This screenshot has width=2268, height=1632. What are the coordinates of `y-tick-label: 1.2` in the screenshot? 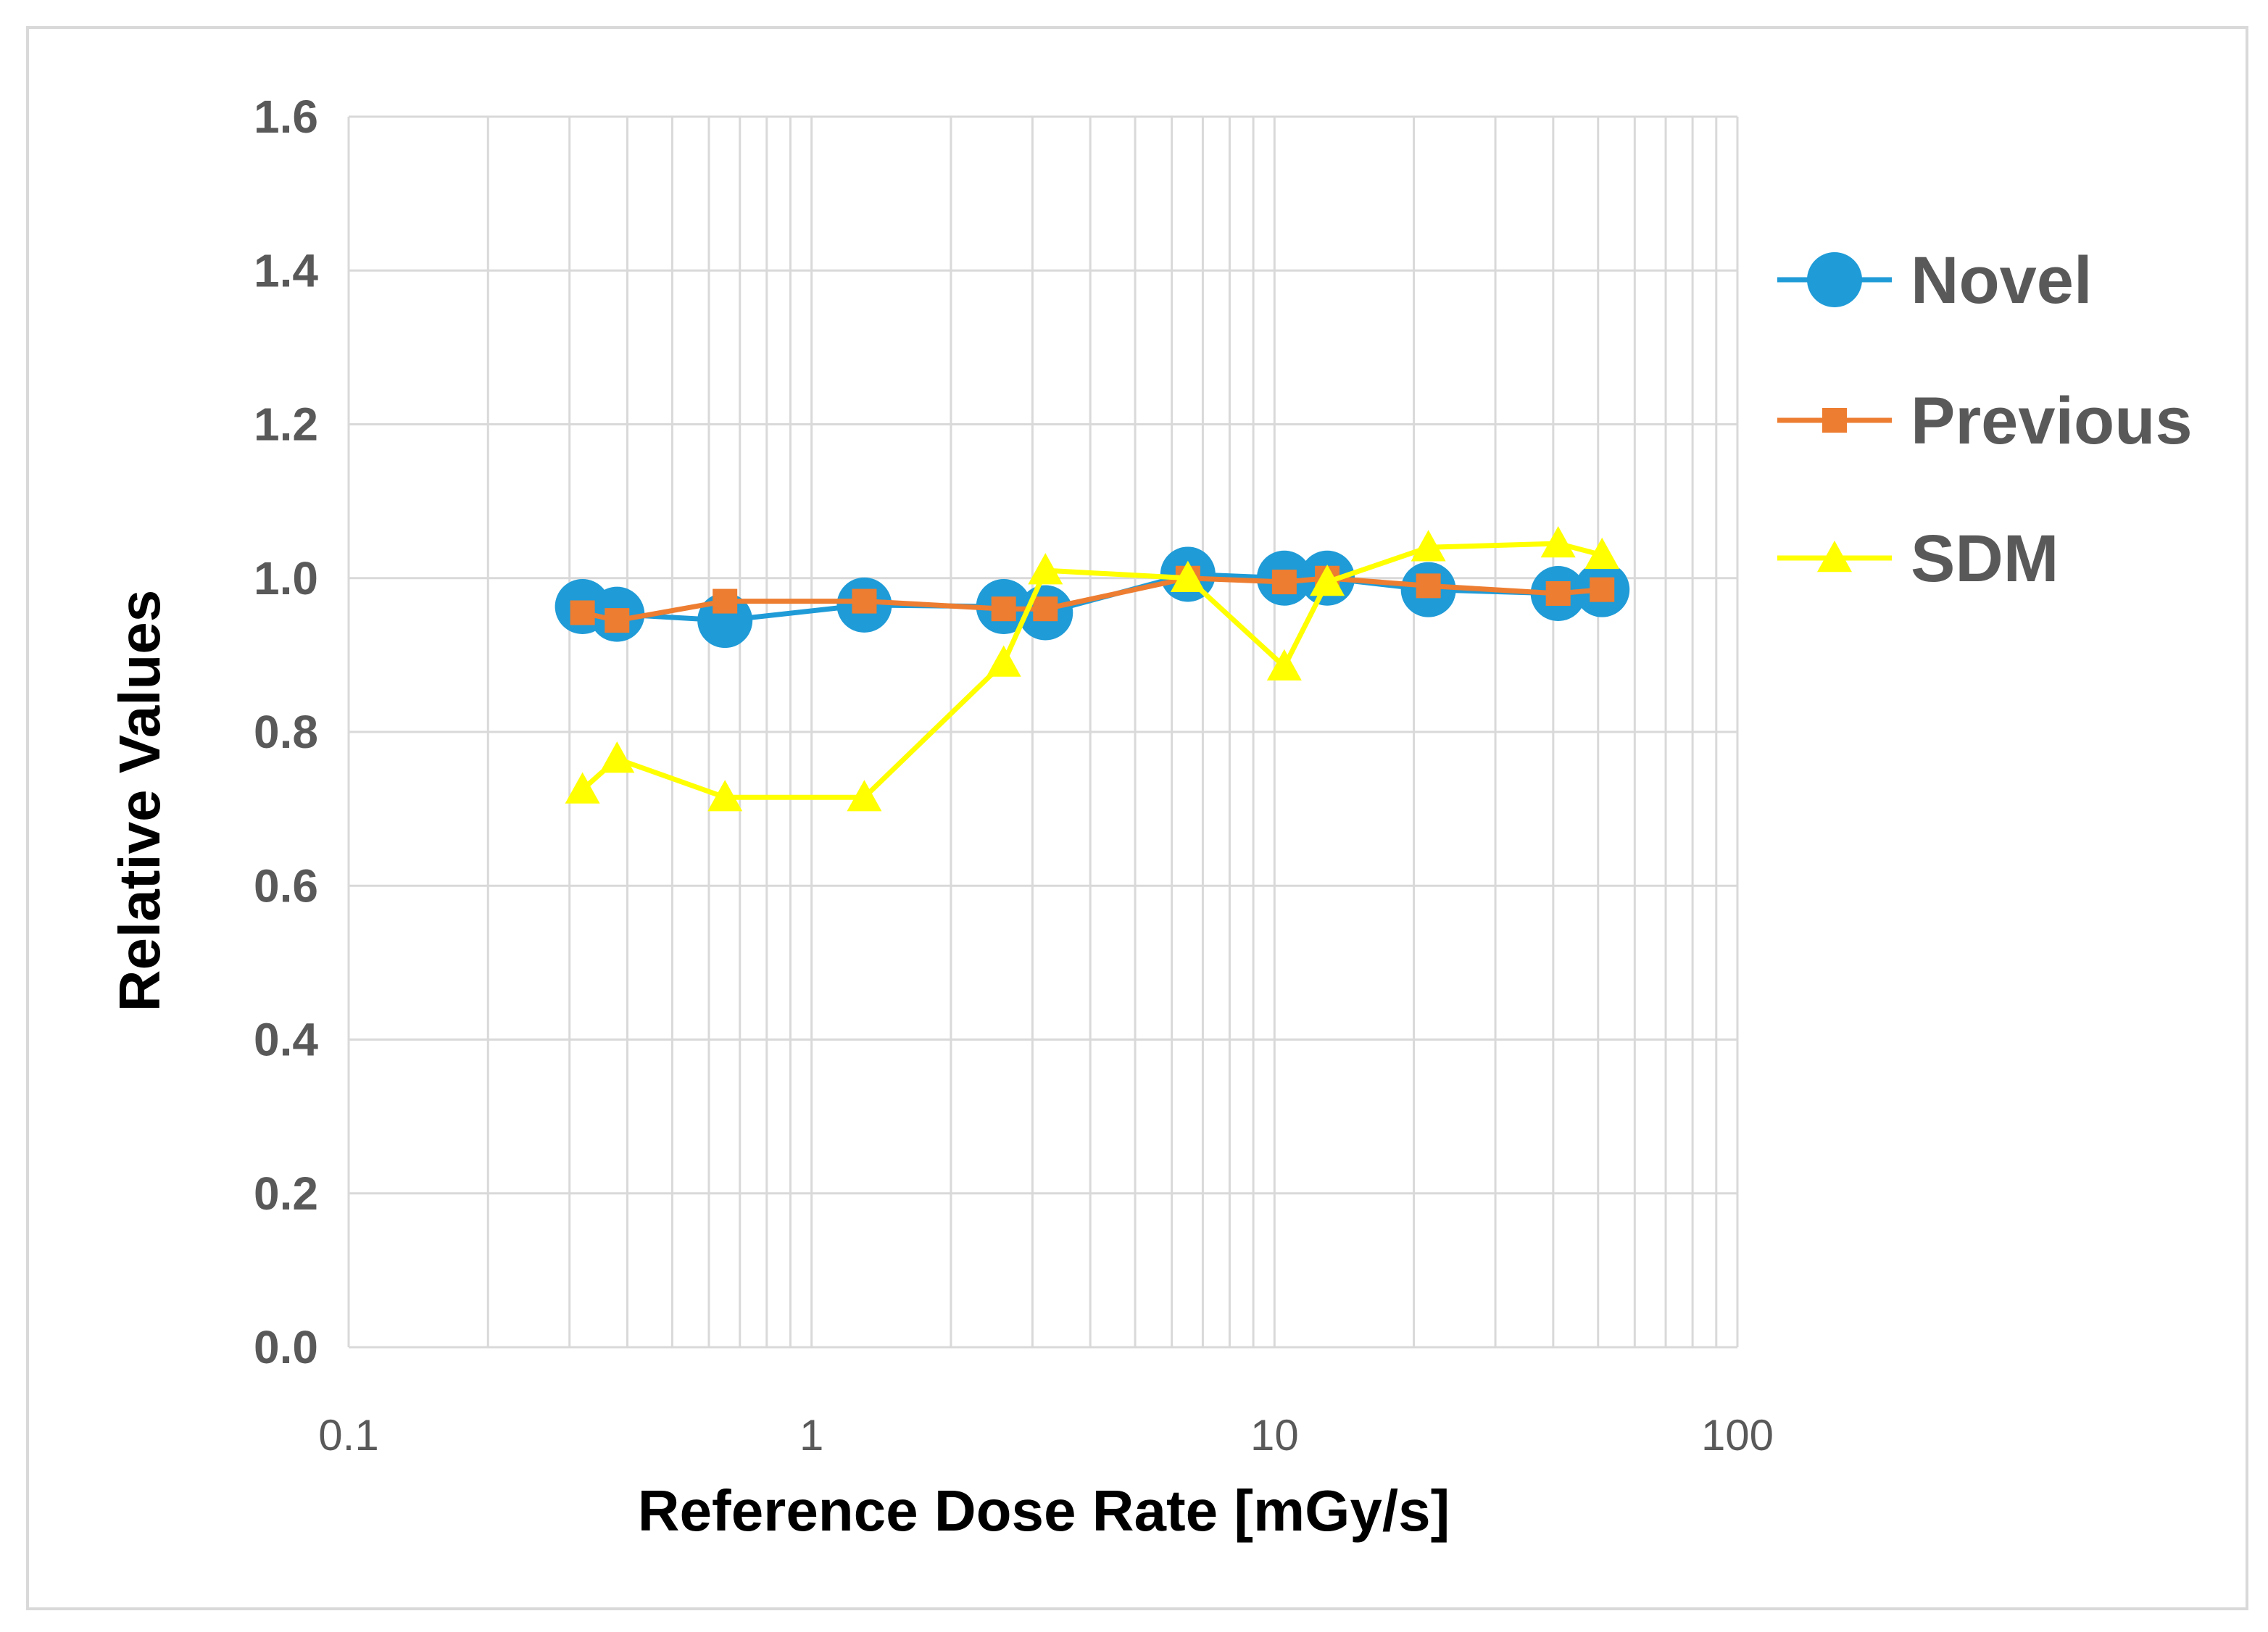 It's located at (286, 425).